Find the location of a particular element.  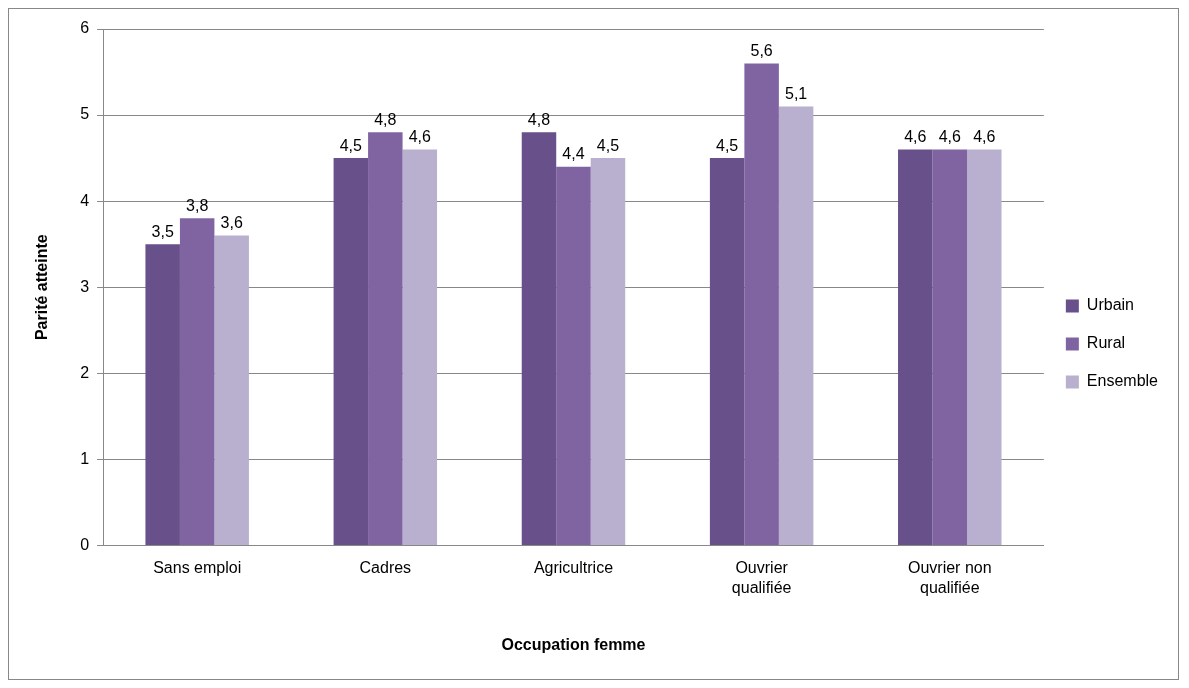

x-tick-label: Cadres is located at coordinates (385, 568).